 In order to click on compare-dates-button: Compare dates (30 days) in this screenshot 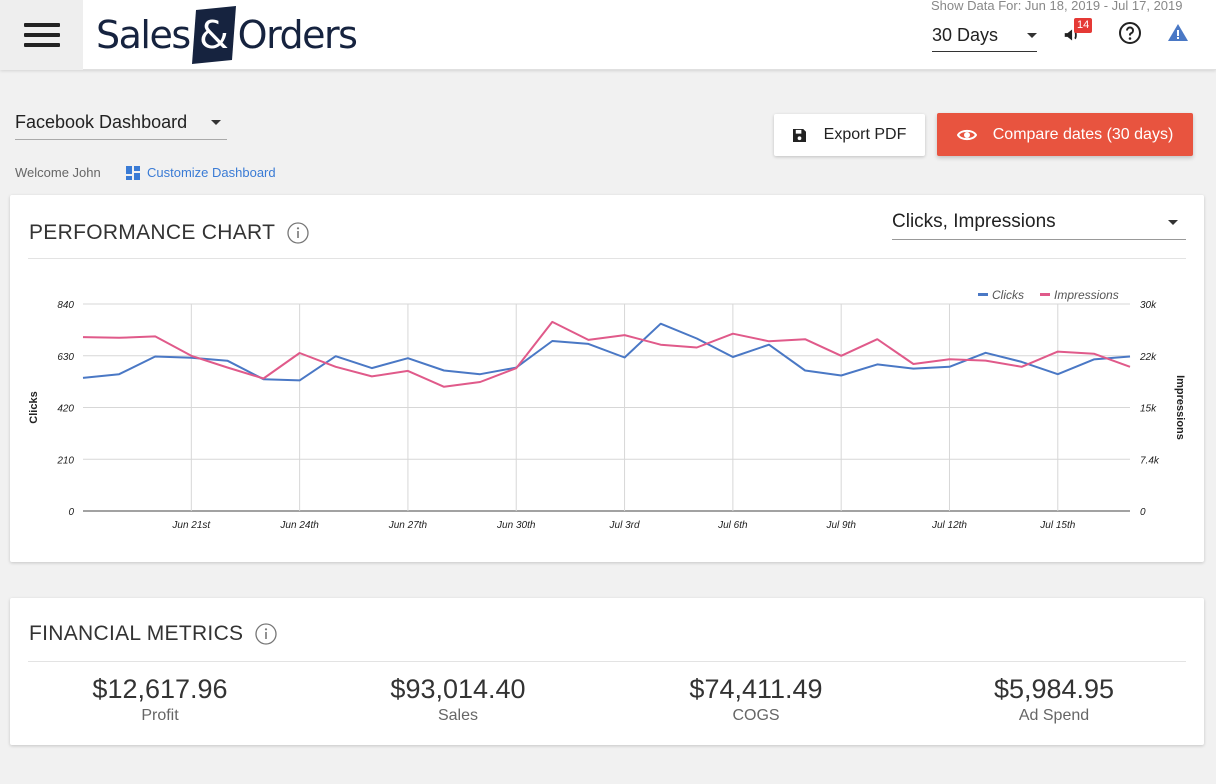, I will do `click(1065, 134)`.